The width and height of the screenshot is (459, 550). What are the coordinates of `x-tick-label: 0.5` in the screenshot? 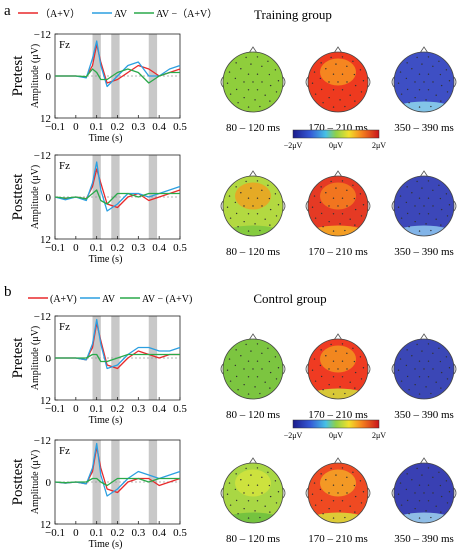 It's located at (180, 409).